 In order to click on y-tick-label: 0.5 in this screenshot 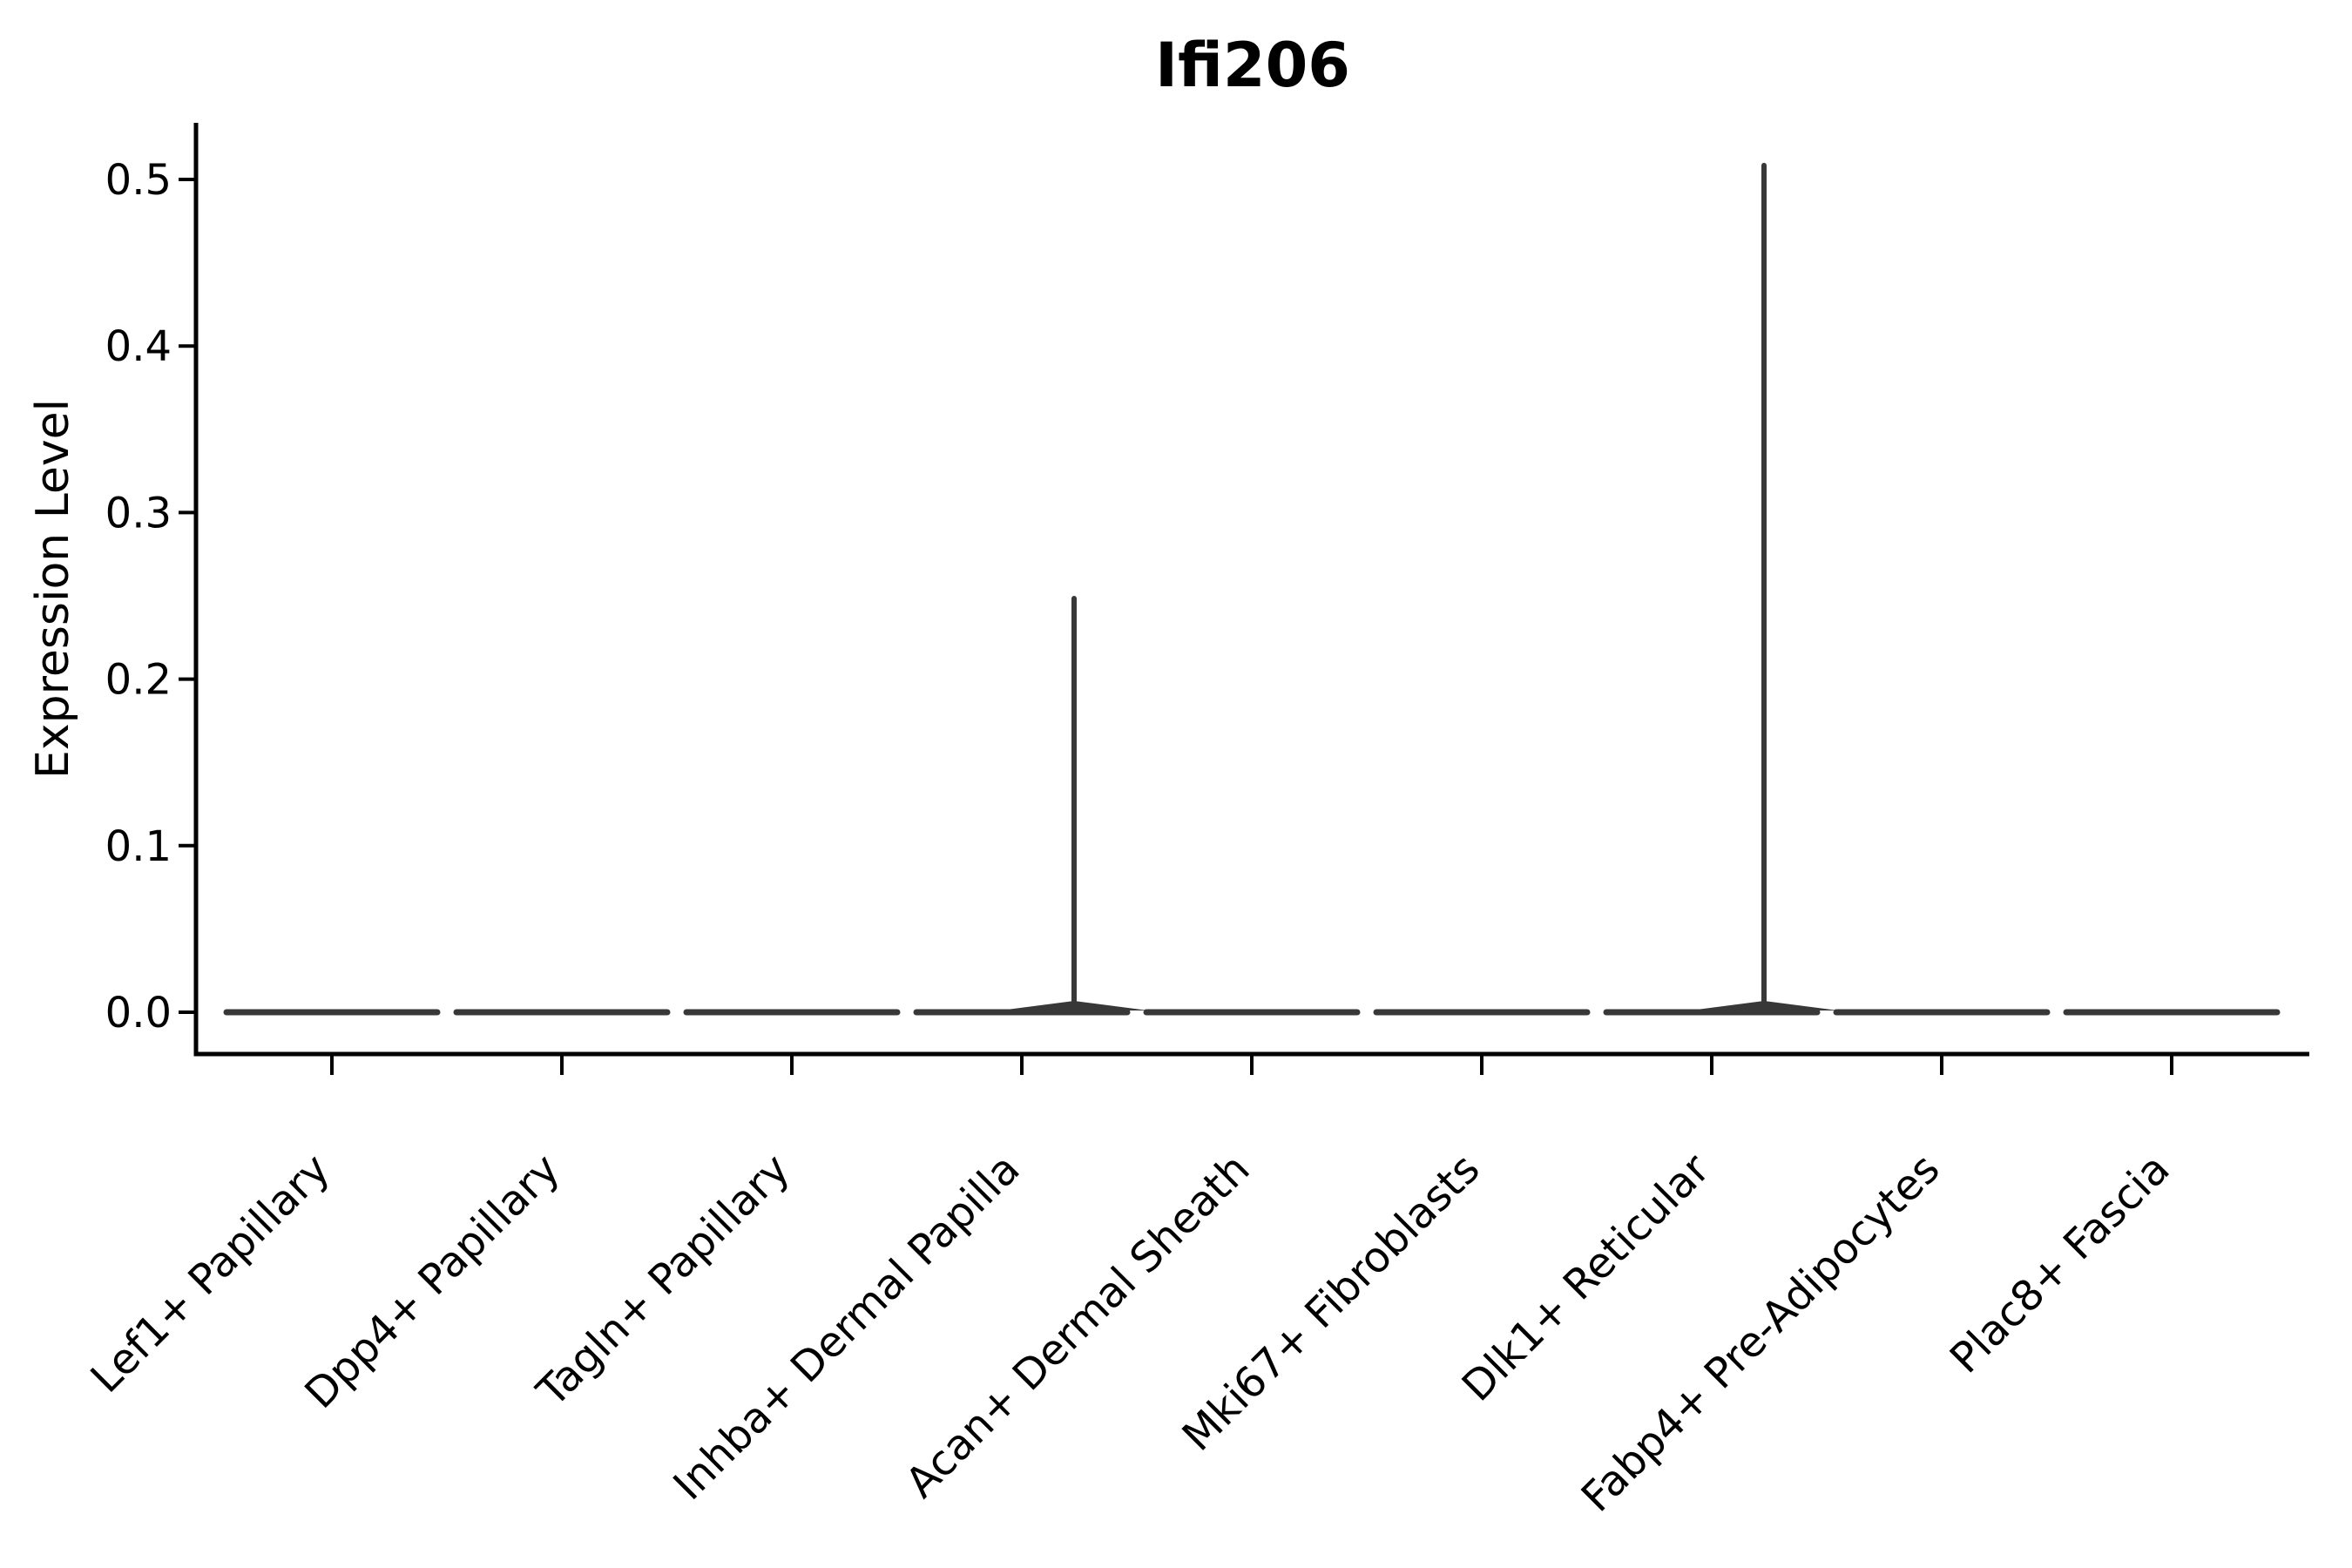, I will do `click(138, 180)`.